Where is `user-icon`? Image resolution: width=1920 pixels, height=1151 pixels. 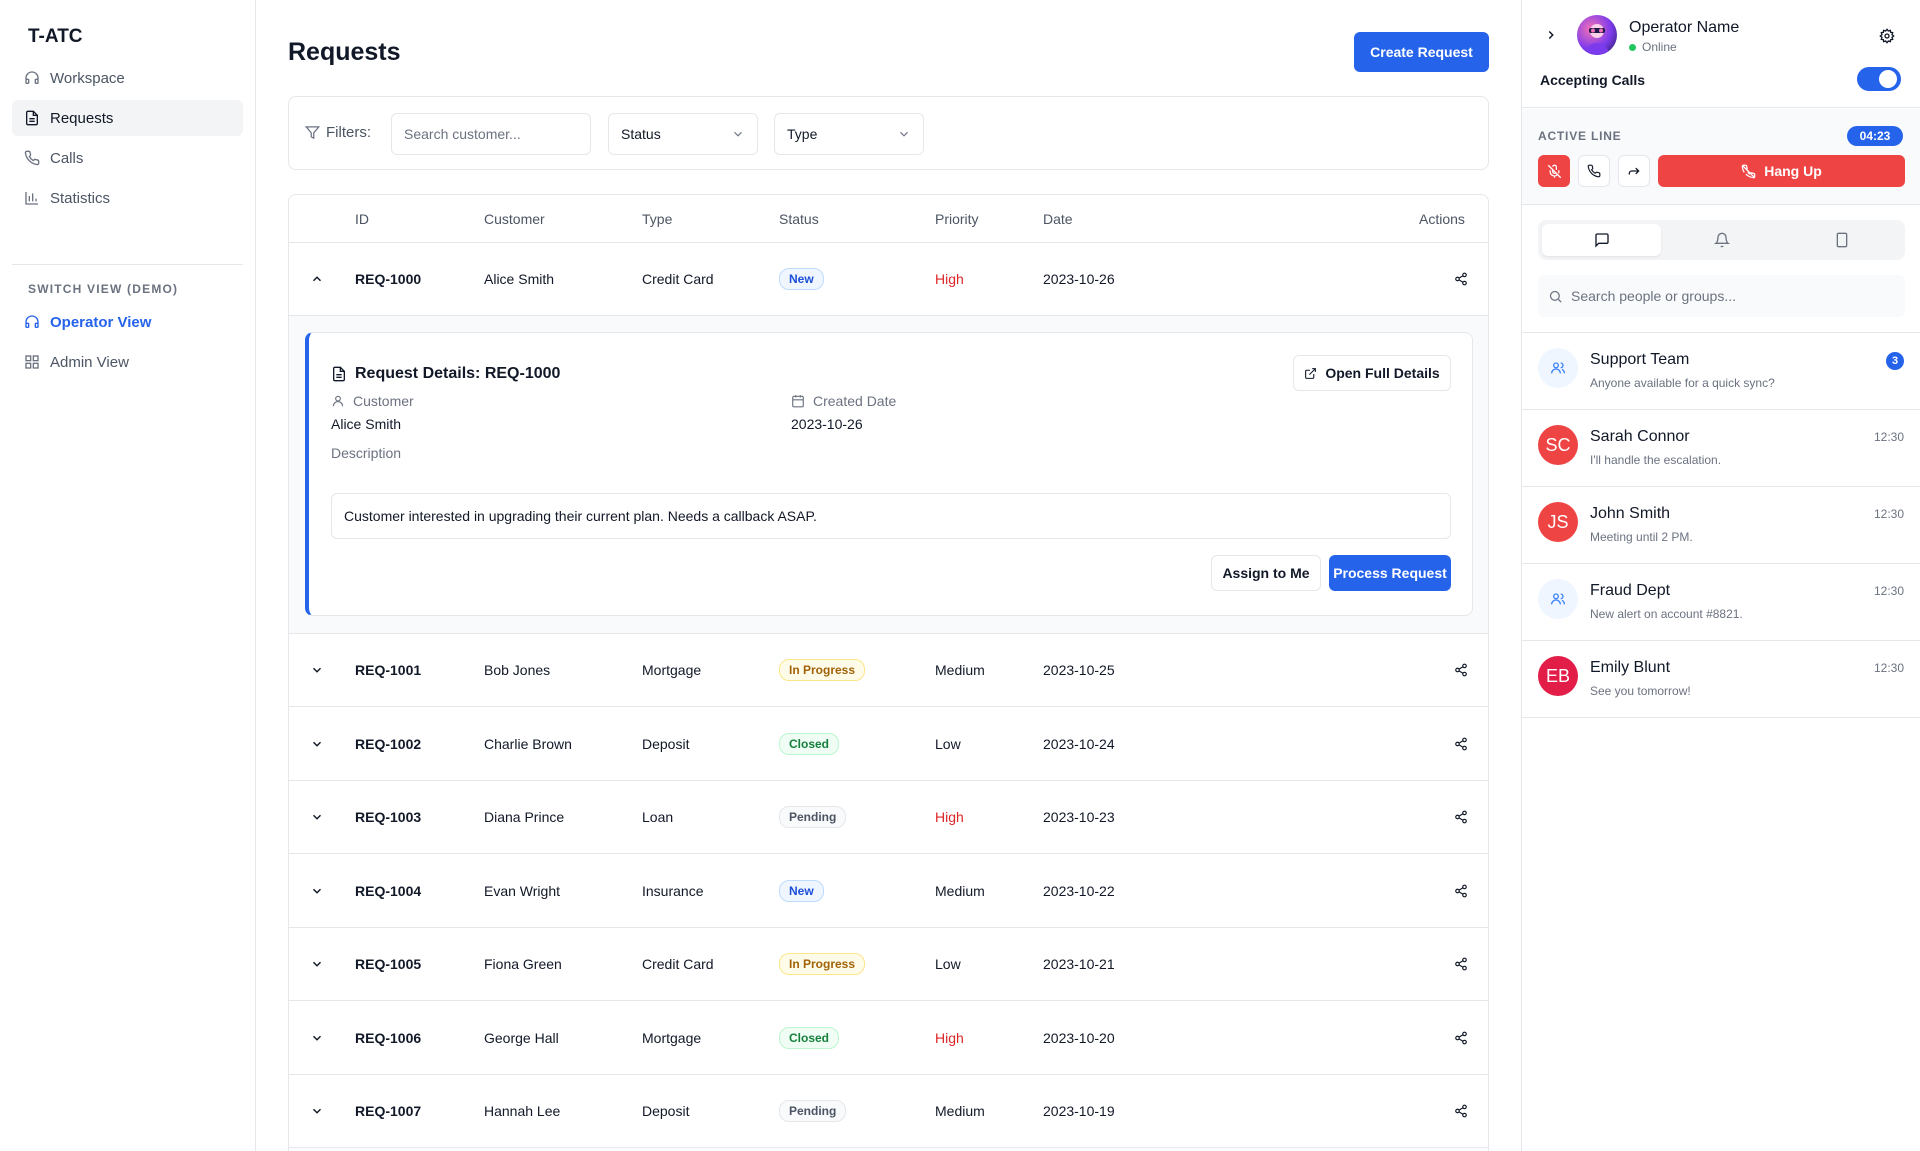
user-icon is located at coordinates (338, 401).